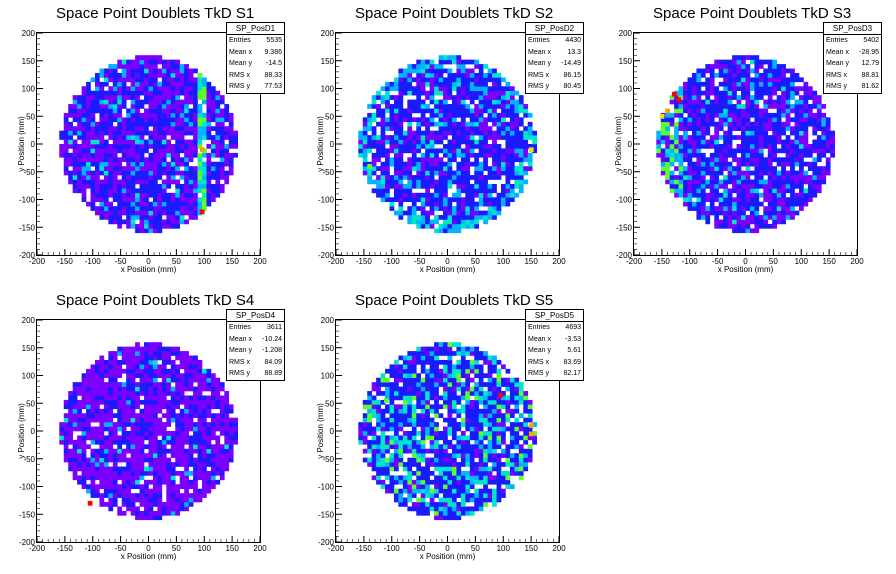 This screenshot has width=896, height=574. What do you see at coordinates (626, 61) in the screenshot?
I see `y-tick-label: 150` at bounding box center [626, 61].